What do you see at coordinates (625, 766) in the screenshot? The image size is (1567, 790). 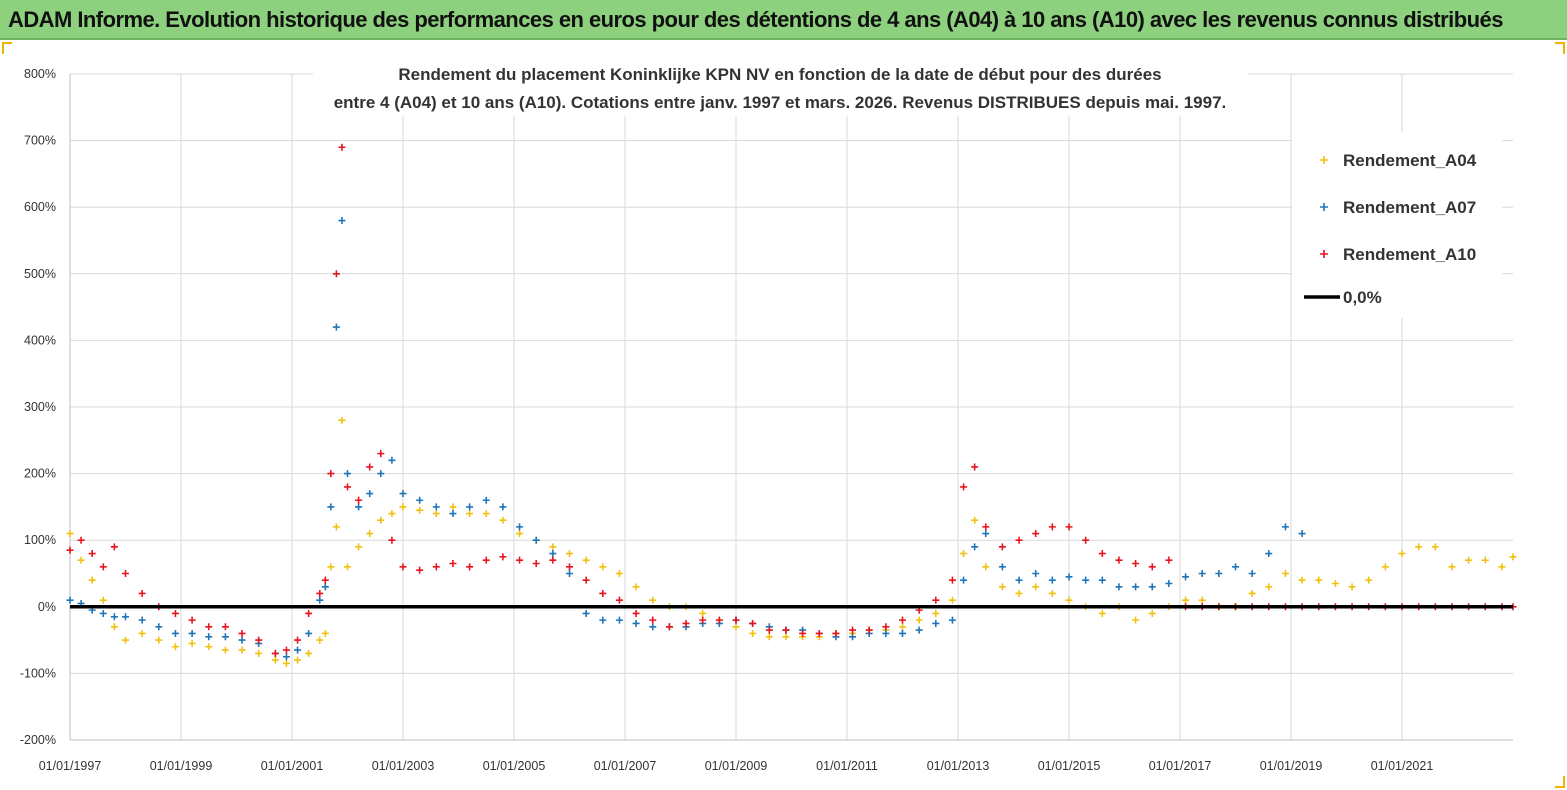 I see `x-tick-label: 01/01/2007` at bounding box center [625, 766].